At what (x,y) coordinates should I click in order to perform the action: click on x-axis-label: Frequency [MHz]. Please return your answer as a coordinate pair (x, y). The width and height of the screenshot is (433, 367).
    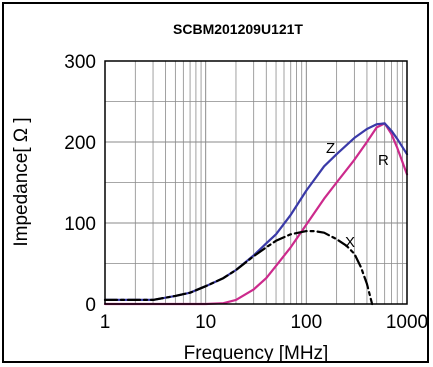
    Looking at the image, I should click on (256, 353).